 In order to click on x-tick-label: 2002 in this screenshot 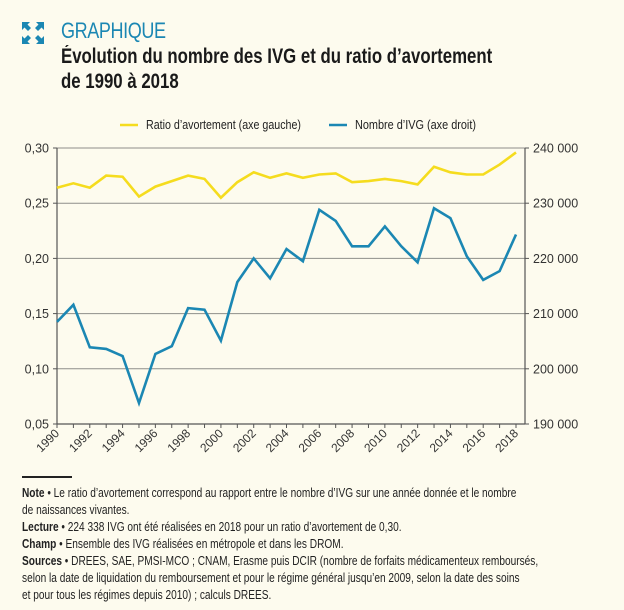, I will do `click(244, 440)`.